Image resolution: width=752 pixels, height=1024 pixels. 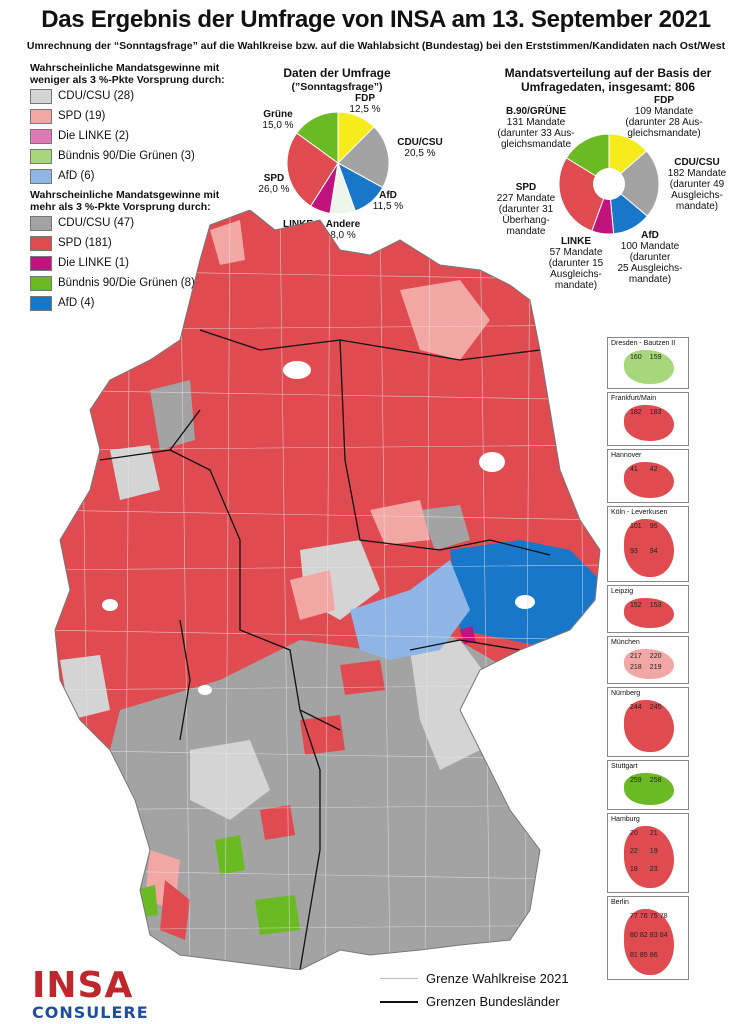 I want to click on inset-title: Stuttgart, so click(x=624, y=766).